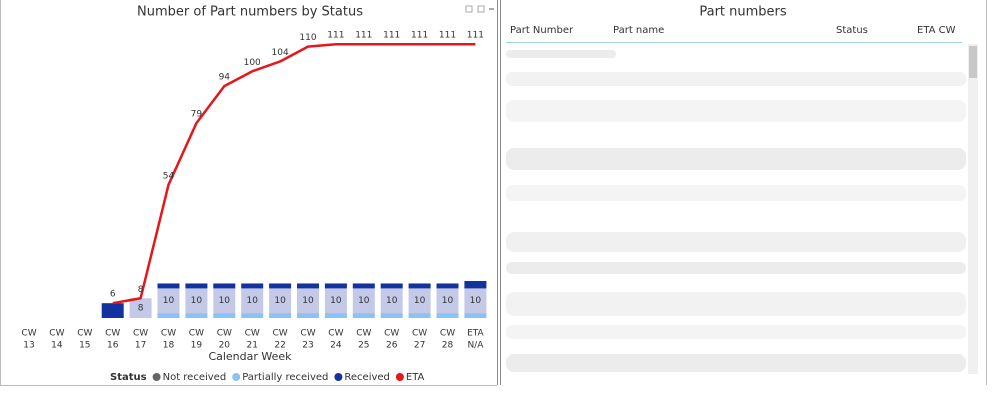 The image size is (998, 408). Describe the element at coordinates (285, 377) in the screenshot. I see `legend-label: Partially received` at that location.